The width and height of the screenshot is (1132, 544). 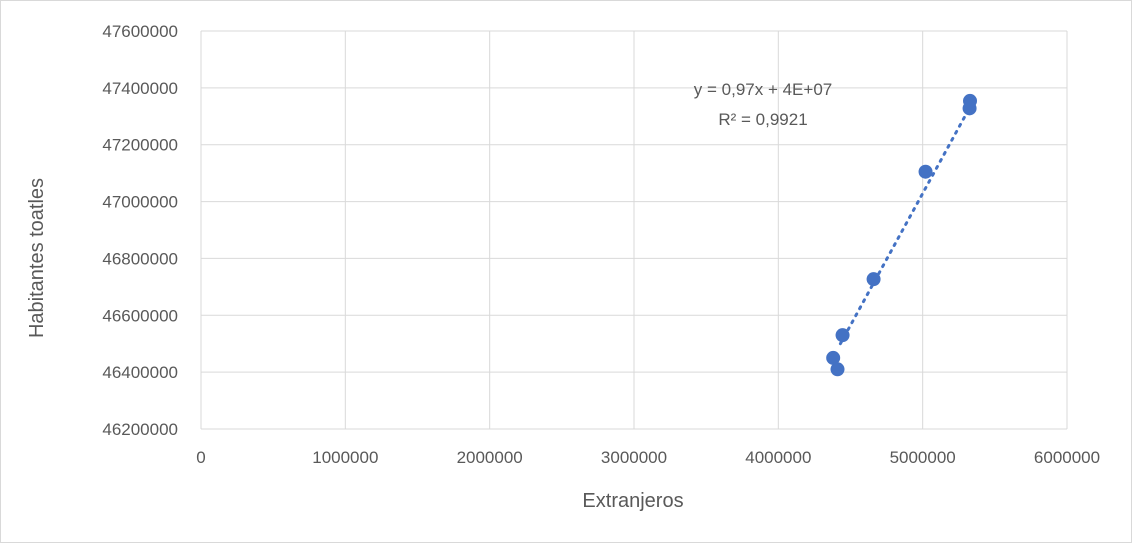 What do you see at coordinates (37, 258) in the screenshot?
I see `y-axis-title: Habitantes toatles` at bounding box center [37, 258].